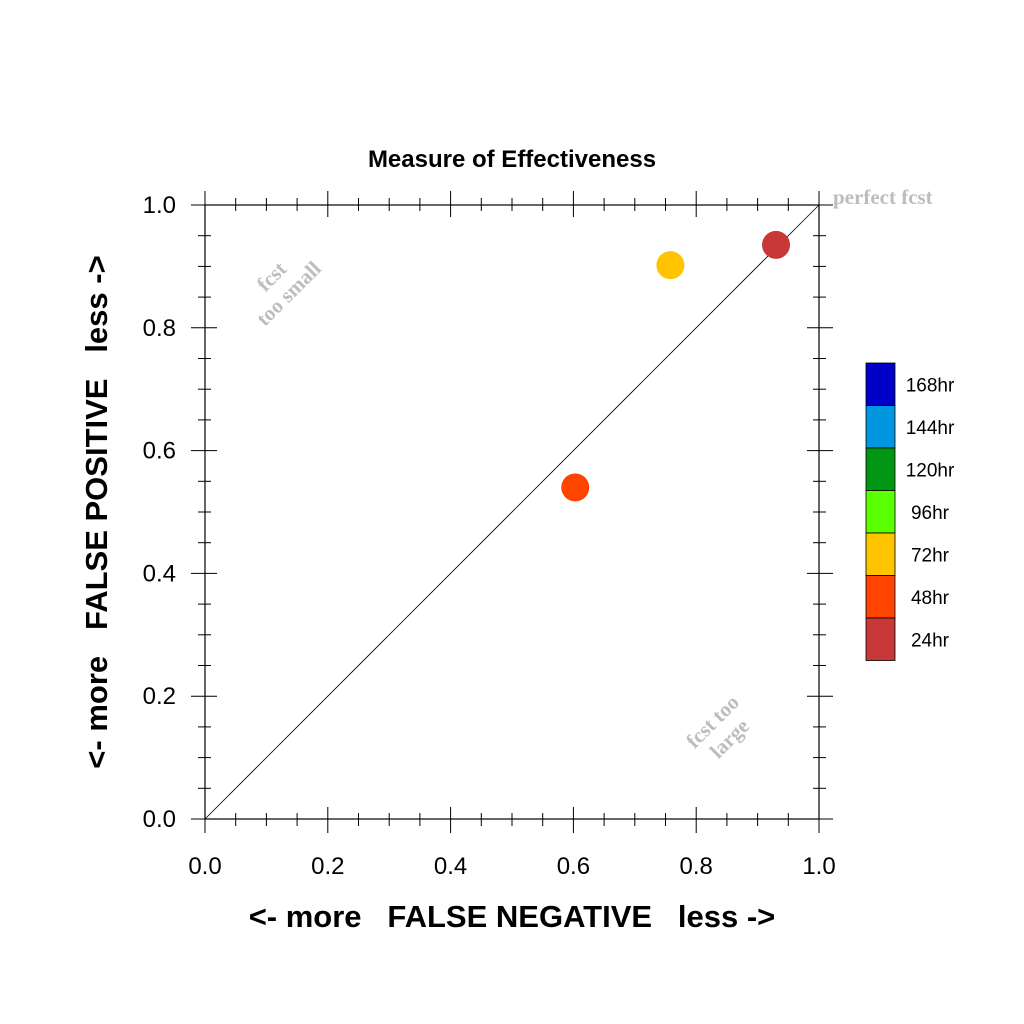  What do you see at coordinates (930, 598) in the screenshot?
I see `legend-label-48hr: 48hr` at bounding box center [930, 598].